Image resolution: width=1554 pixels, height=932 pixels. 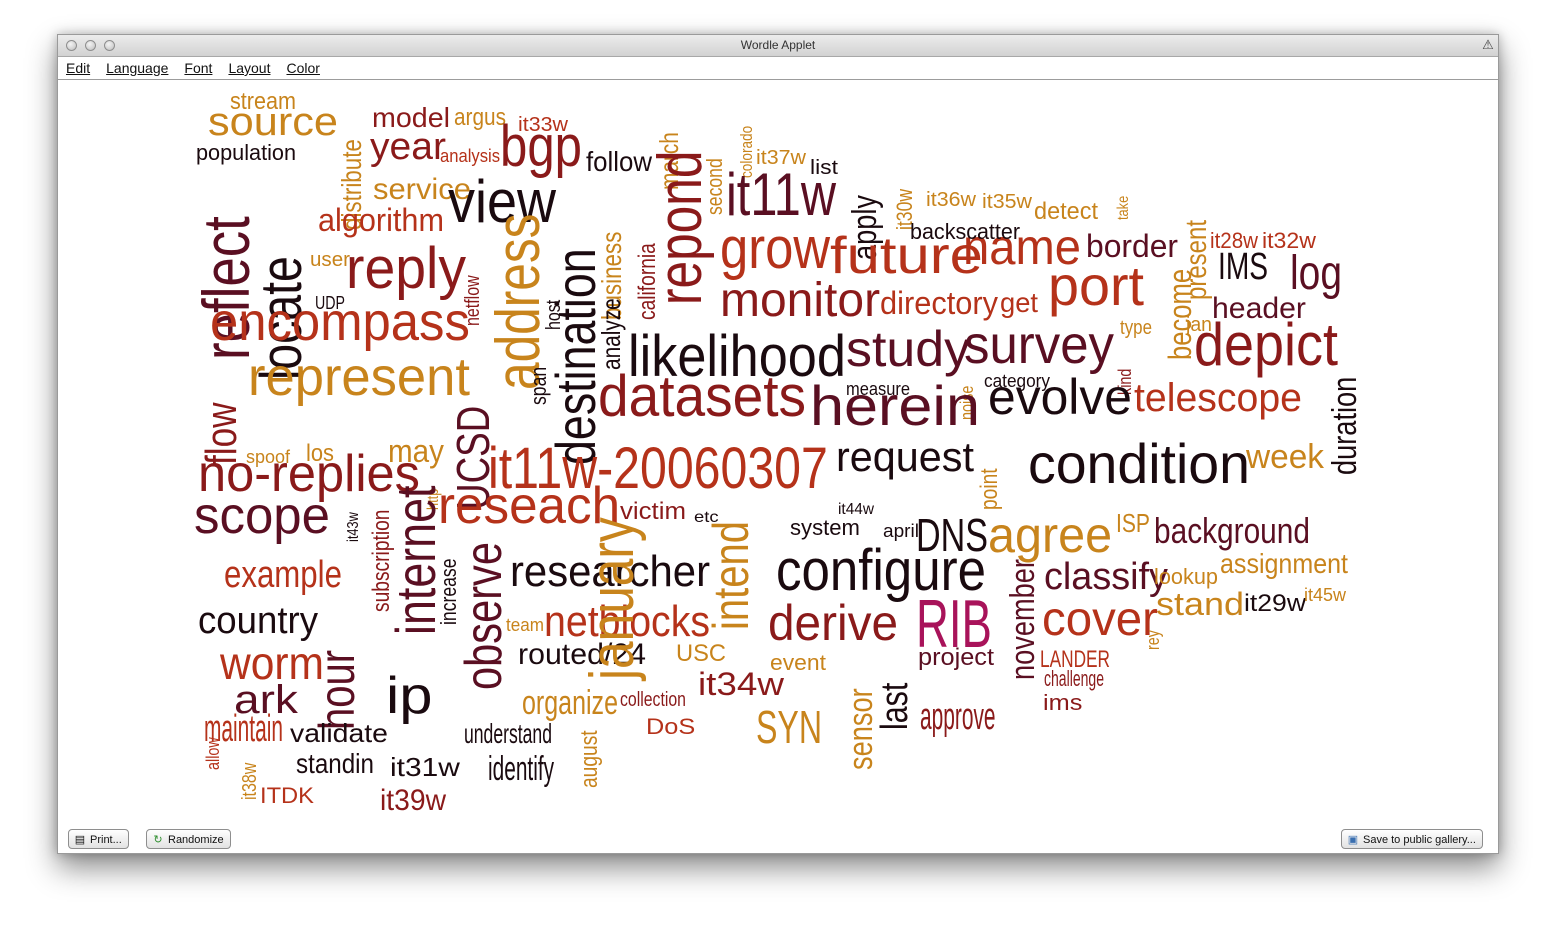 What do you see at coordinates (778, 68) in the screenshot?
I see `menu-bar: Edit Language Font Layout Color` at bounding box center [778, 68].